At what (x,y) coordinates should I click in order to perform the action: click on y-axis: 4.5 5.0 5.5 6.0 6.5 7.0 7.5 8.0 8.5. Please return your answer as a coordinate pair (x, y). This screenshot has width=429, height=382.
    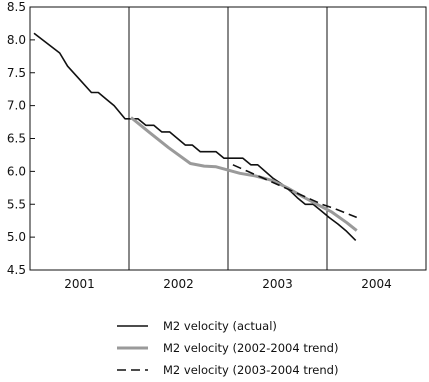
    Looking at the image, I should click on (21, 138).